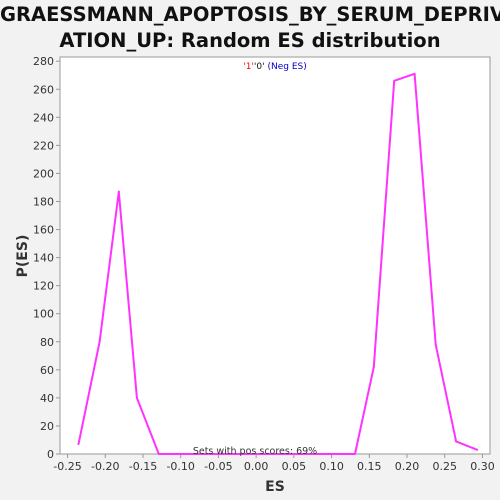  Describe the element at coordinates (43, 145) in the screenshot. I see `y-tick-label: 220` at that location.